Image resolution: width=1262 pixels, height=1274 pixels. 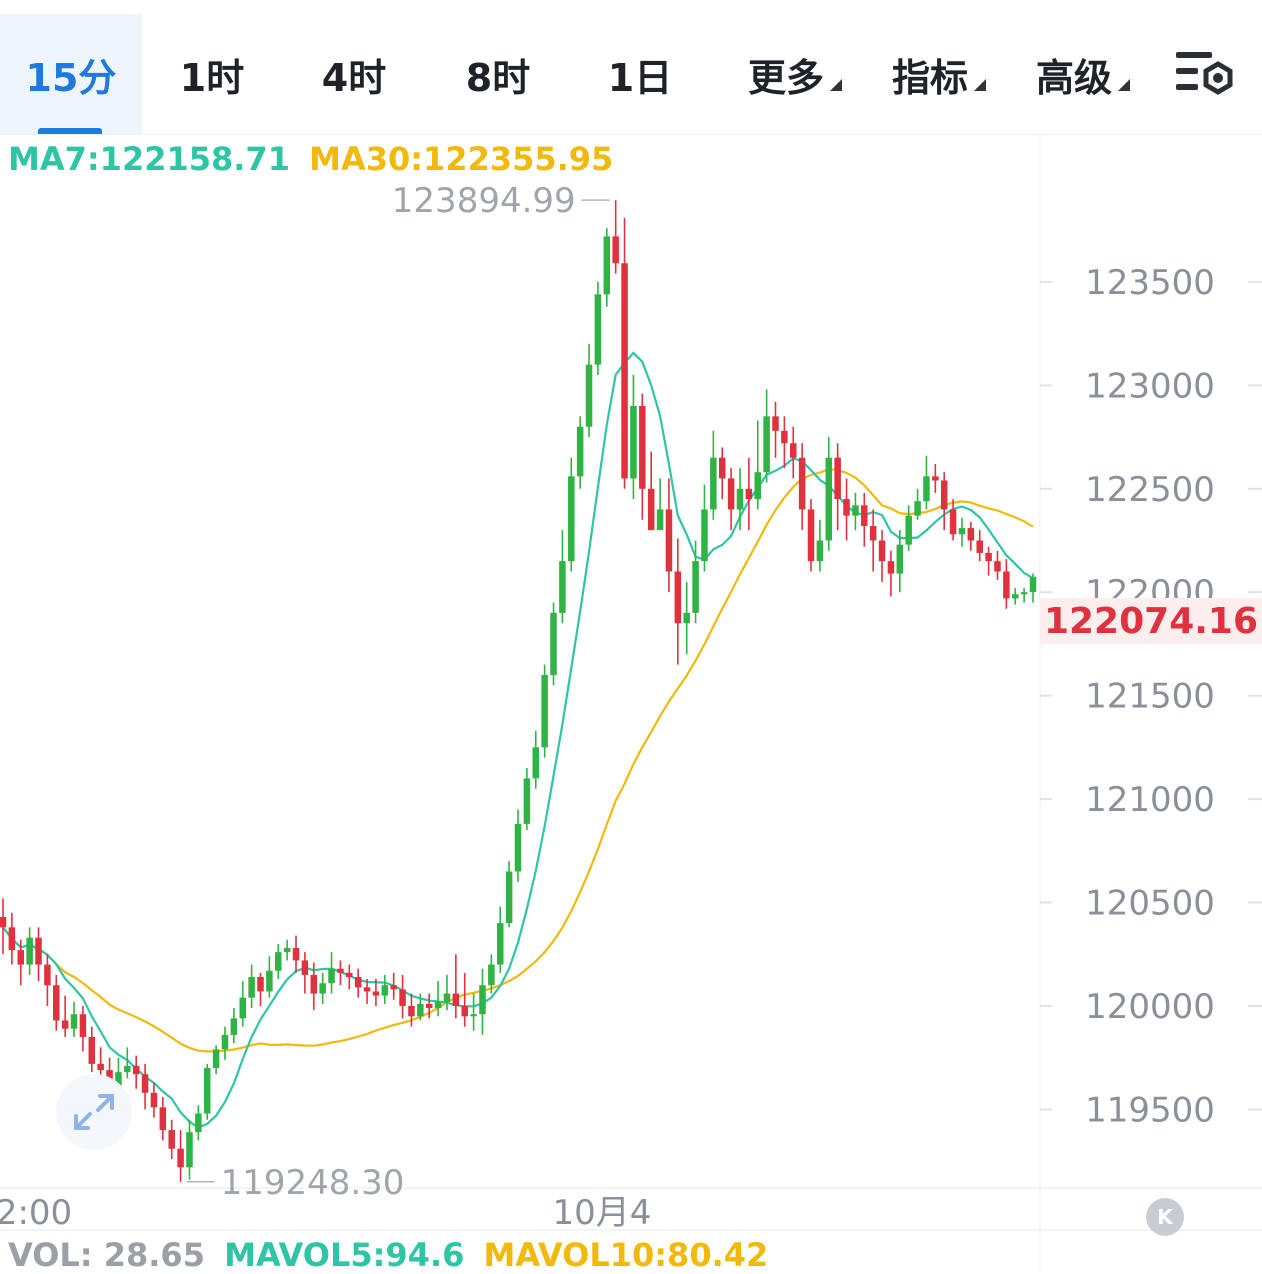 What do you see at coordinates (212, 77) in the screenshot?
I see `tab-label: 1时` at bounding box center [212, 77].